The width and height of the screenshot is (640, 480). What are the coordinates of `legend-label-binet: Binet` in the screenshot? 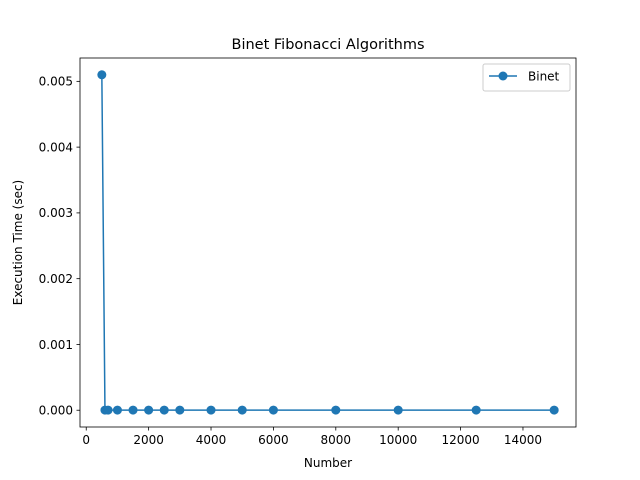 It's located at (544, 77).